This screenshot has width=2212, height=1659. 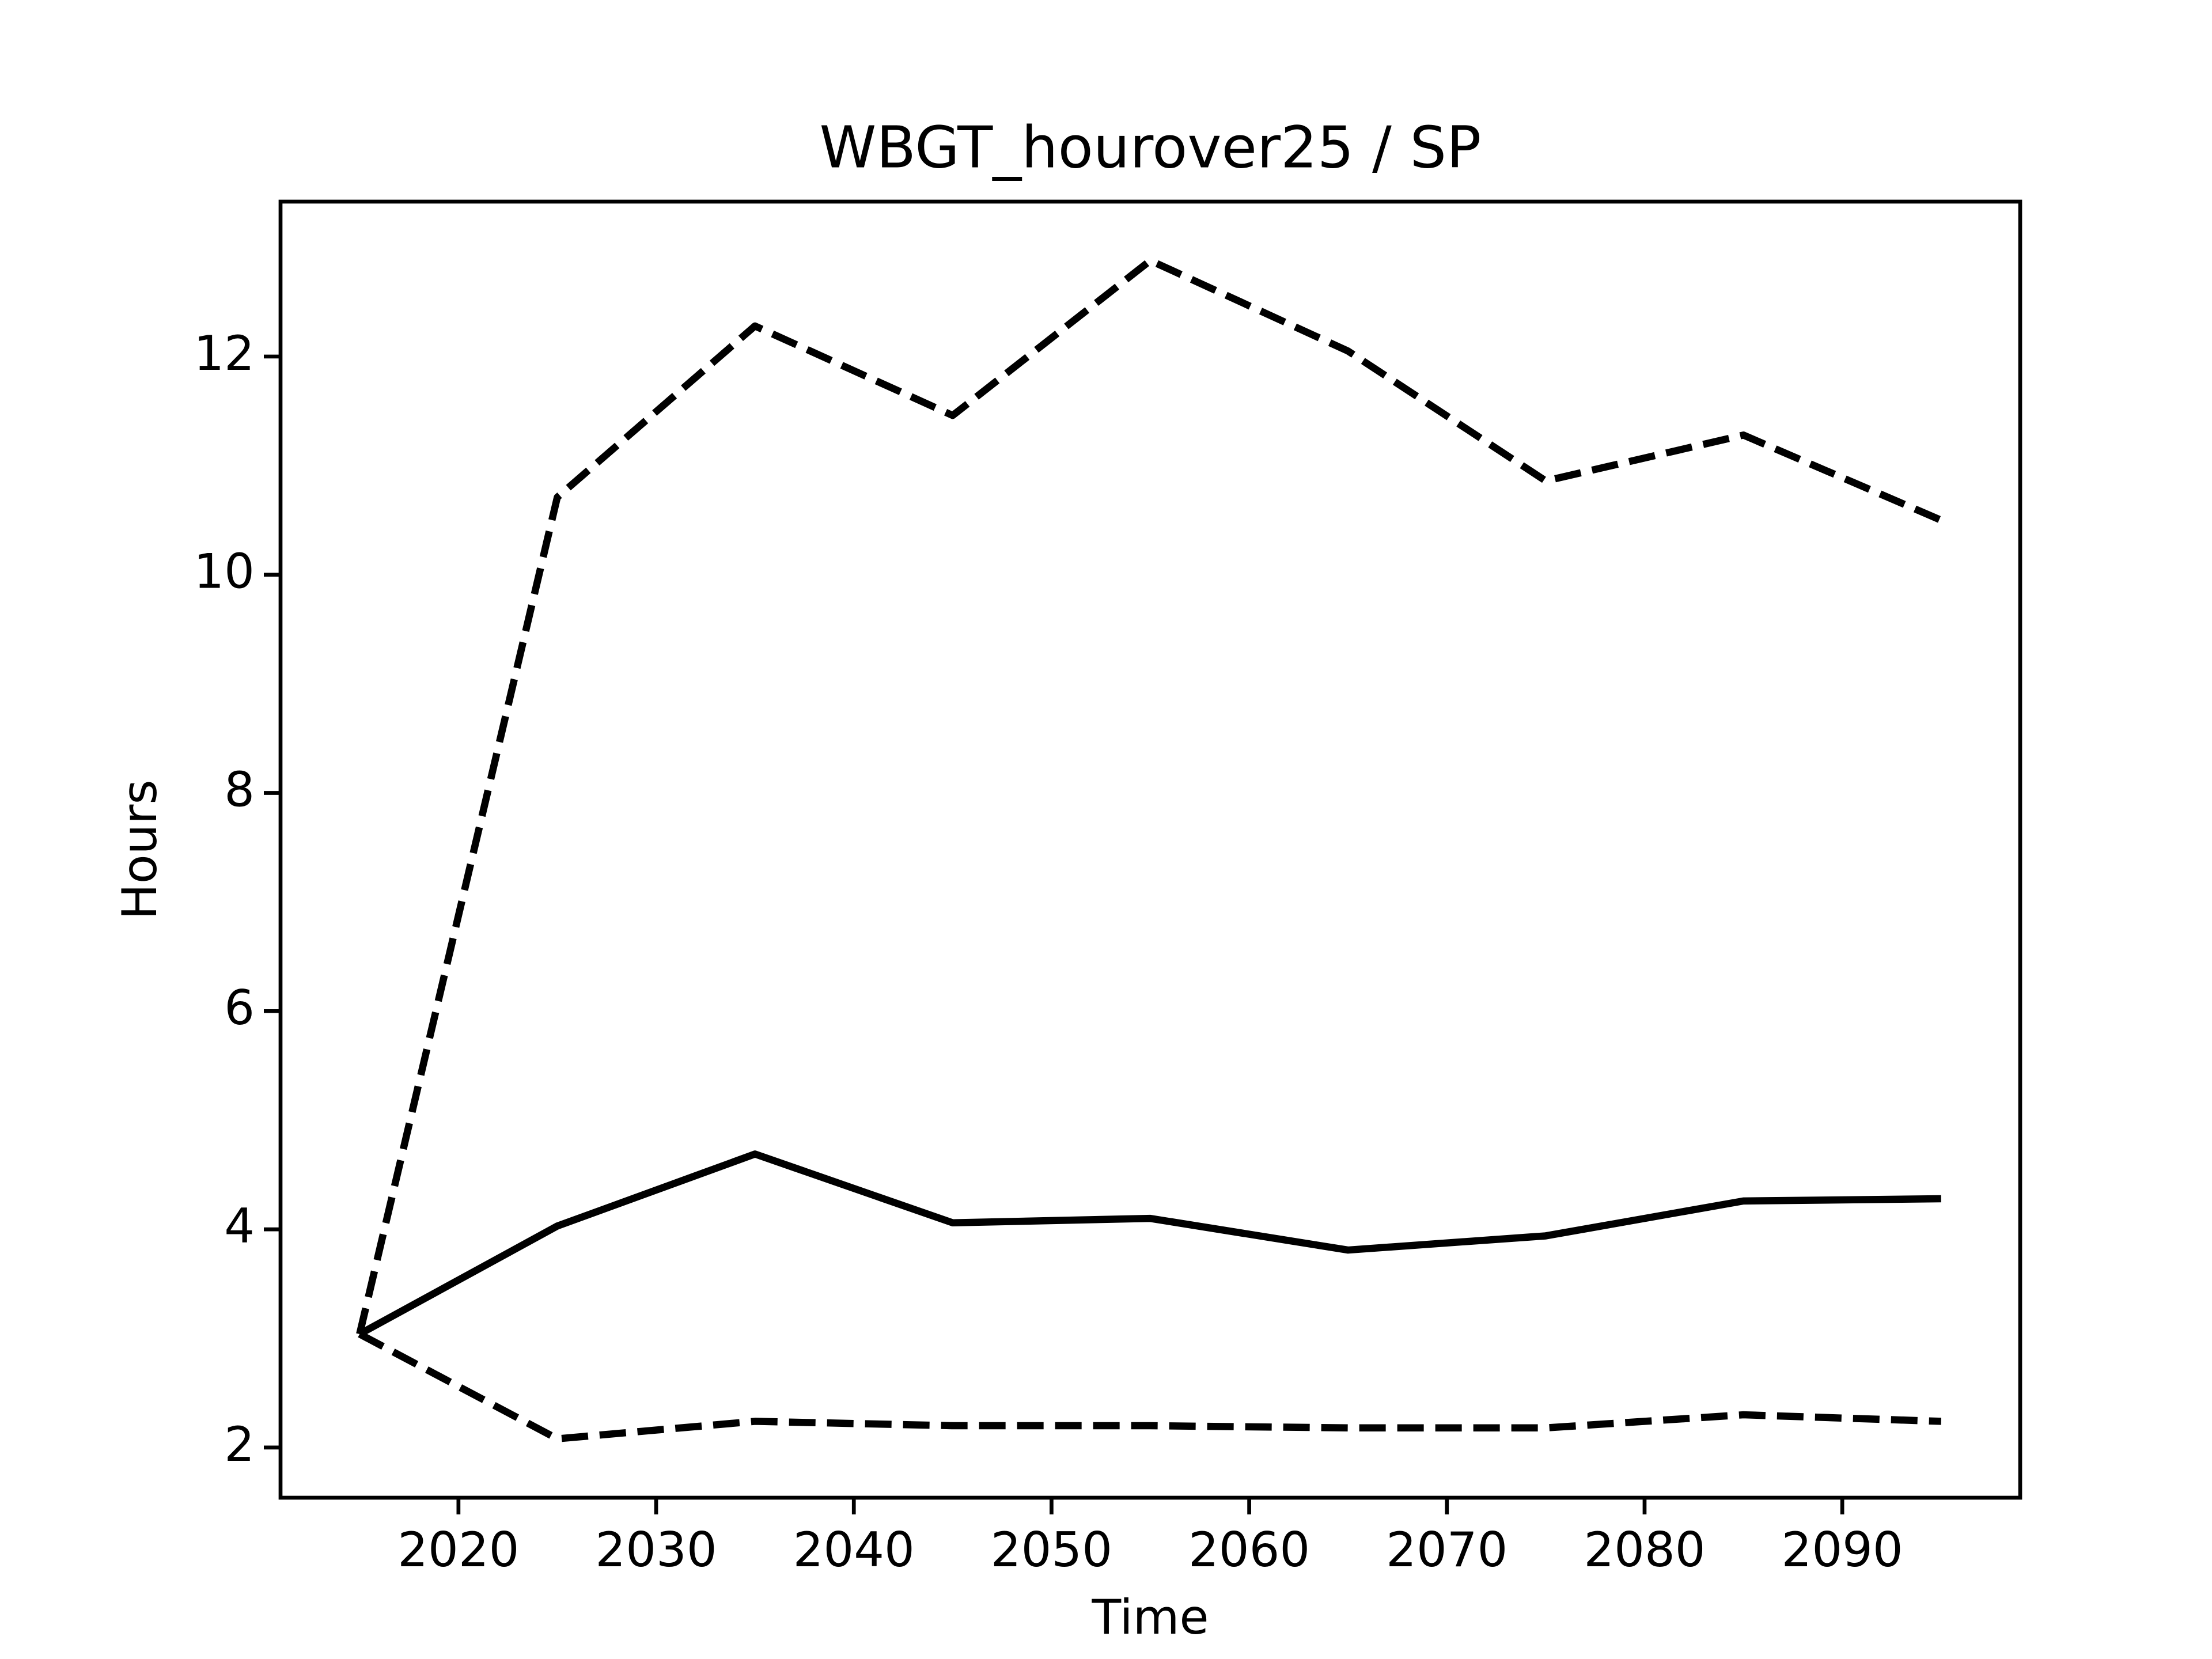 I want to click on x-tick-label: 2050, so click(x=1051, y=1550).